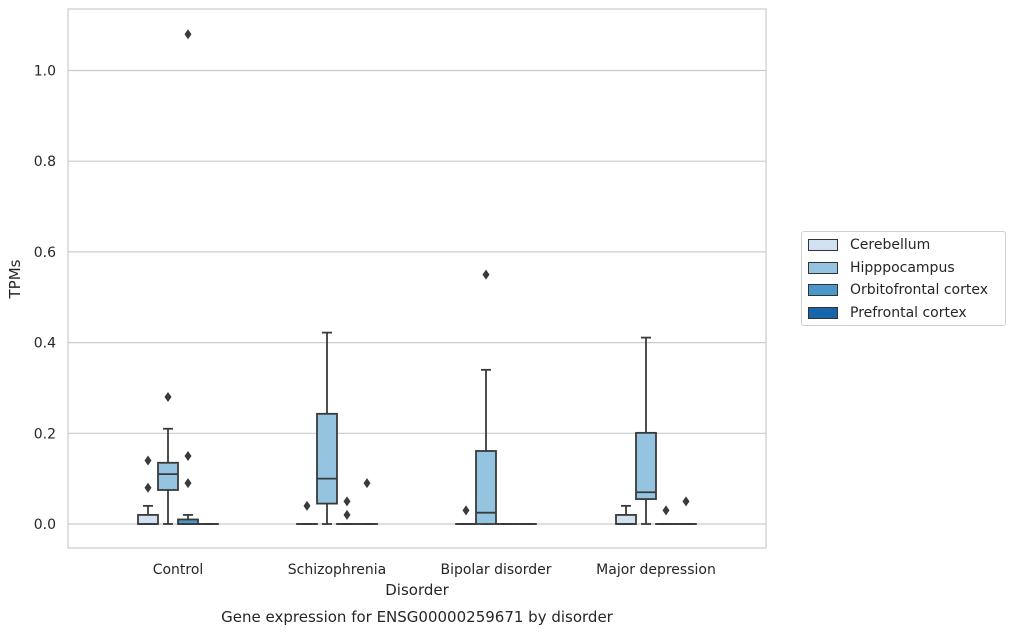 The height and width of the screenshot is (634, 1018). I want to click on x-tick-label: Major depression, so click(656, 570).